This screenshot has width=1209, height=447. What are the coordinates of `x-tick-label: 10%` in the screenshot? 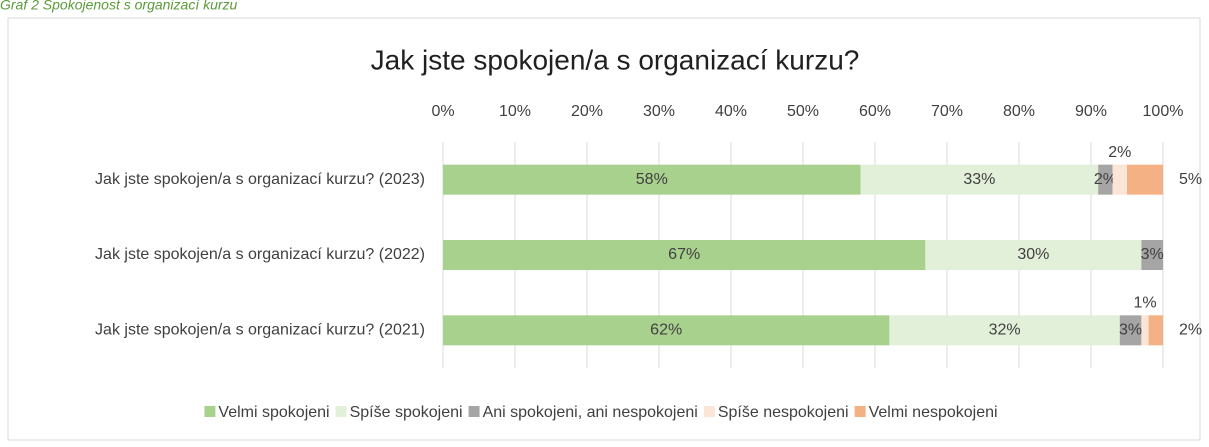 It's located at (515, 111).